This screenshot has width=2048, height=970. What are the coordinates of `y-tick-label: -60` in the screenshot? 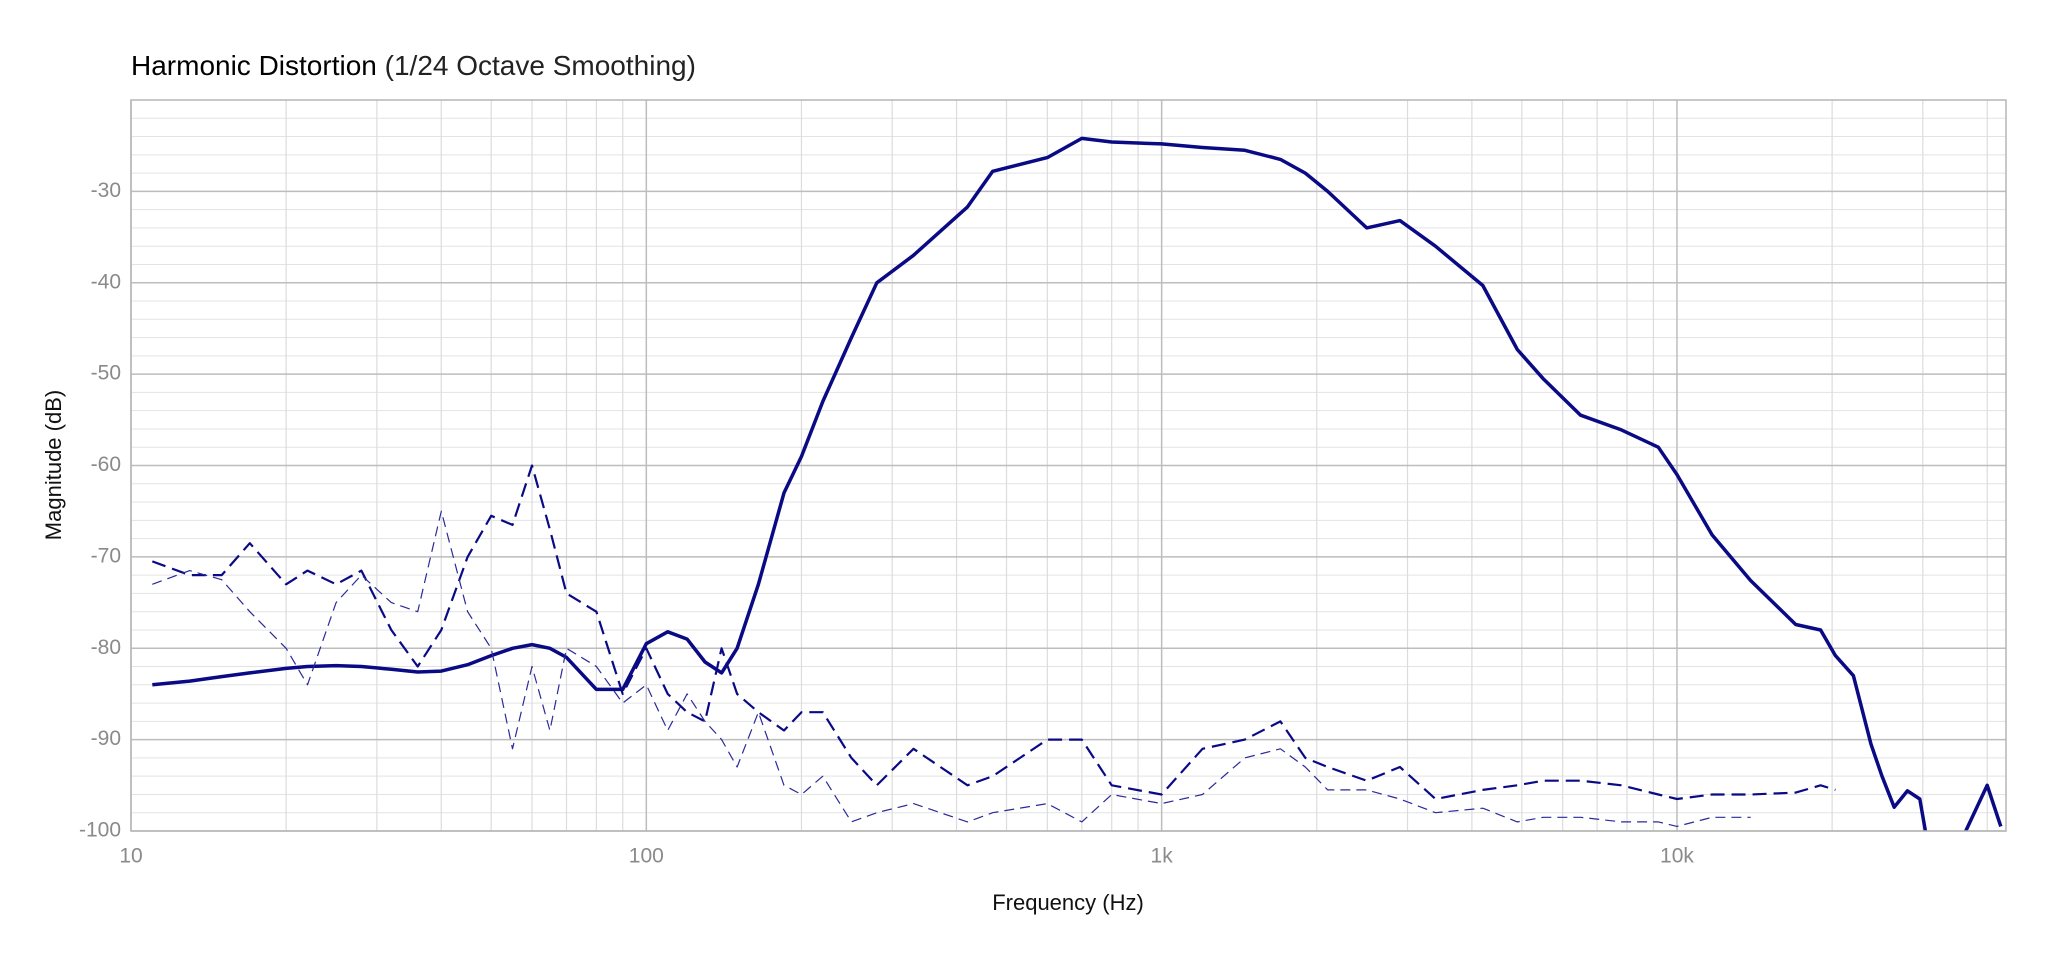 It's located at (106, 464).